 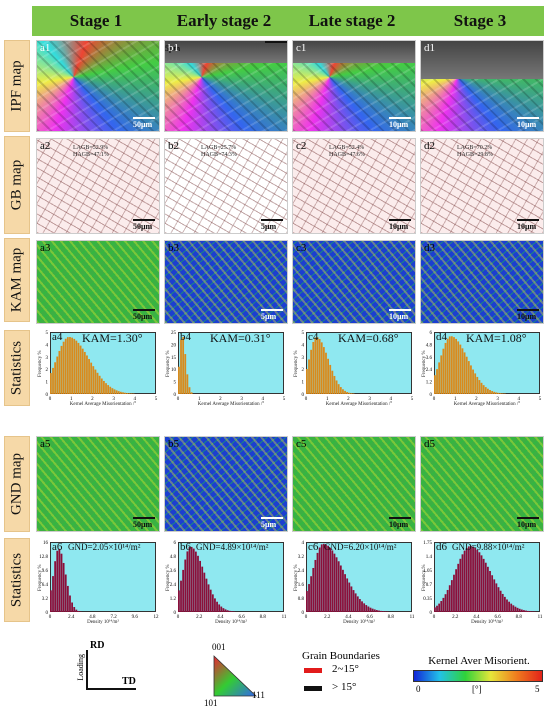 What do you see at coordinates (441, 547) in the screenshot?
I see `panel-label: d6` at bounding box center [441, 547].